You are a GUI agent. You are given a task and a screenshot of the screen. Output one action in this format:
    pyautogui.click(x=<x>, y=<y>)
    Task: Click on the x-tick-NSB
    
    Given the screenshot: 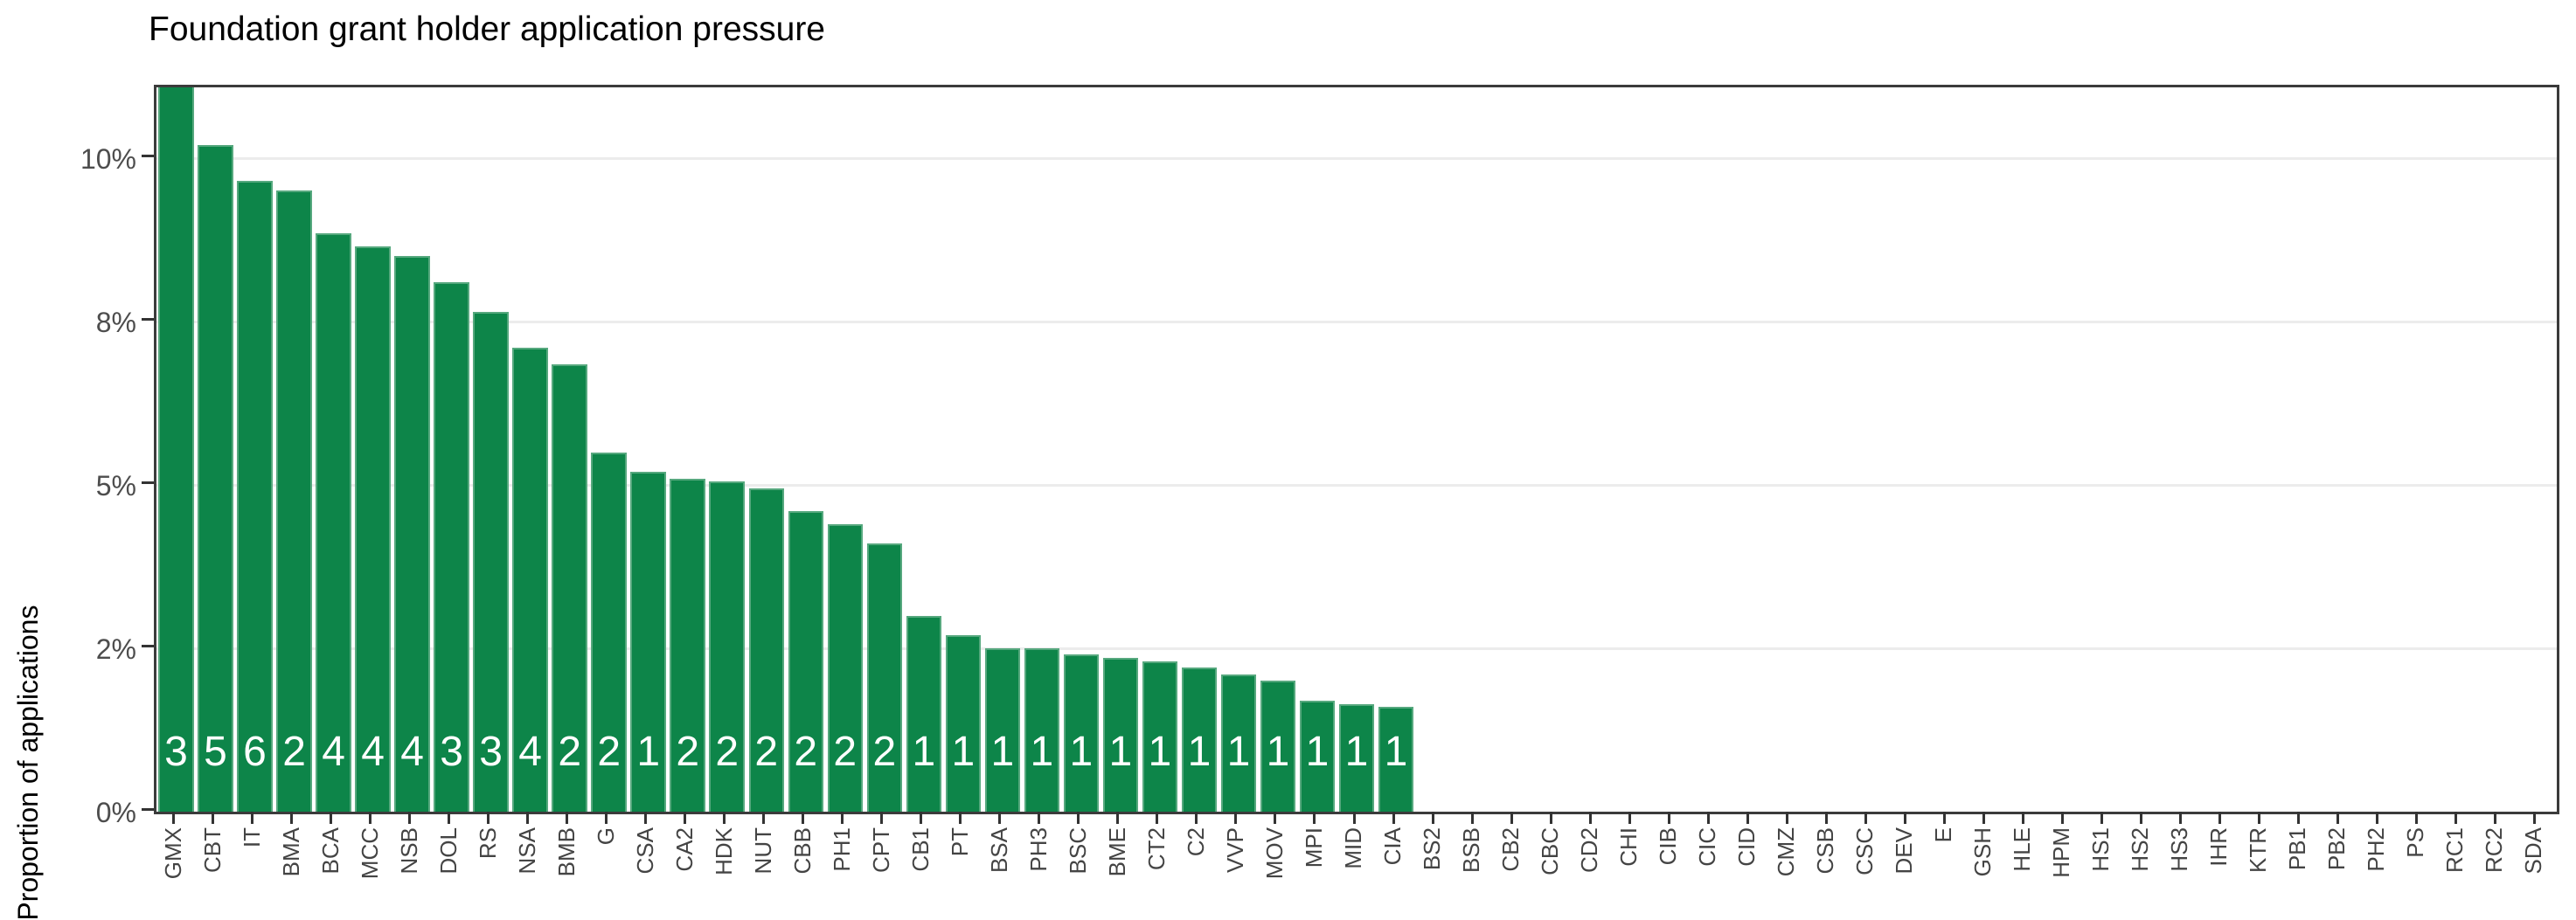 What is the action you would take?
    pyautogui.click(x=410, y=818)
    